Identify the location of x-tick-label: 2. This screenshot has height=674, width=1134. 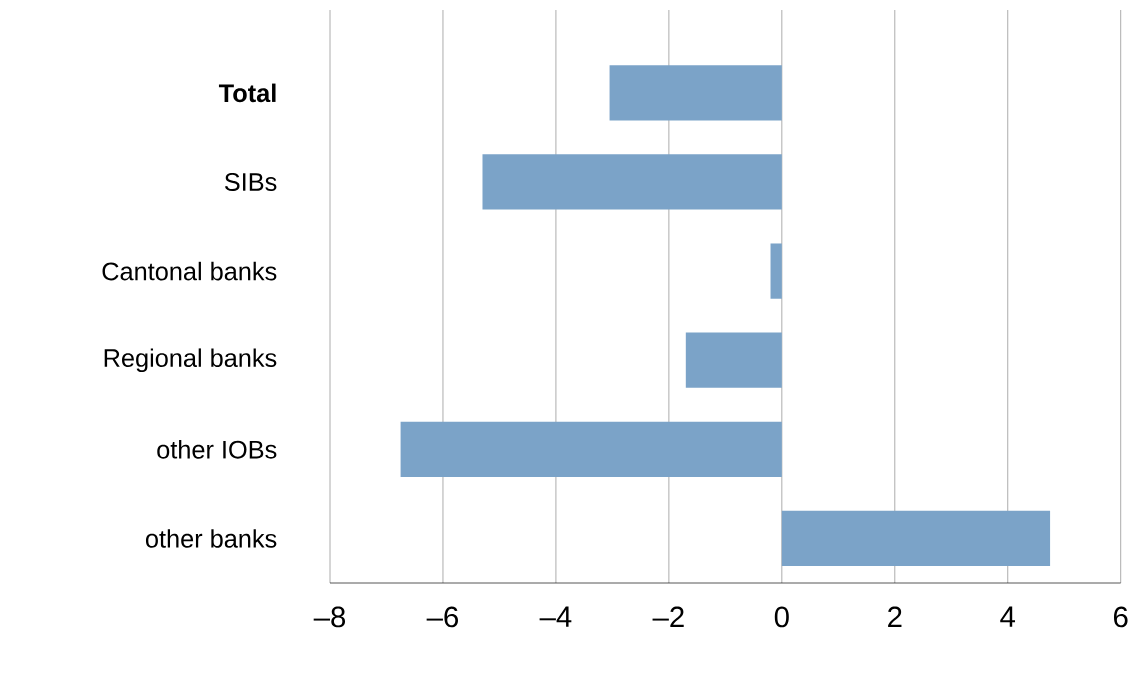
(895, 617).